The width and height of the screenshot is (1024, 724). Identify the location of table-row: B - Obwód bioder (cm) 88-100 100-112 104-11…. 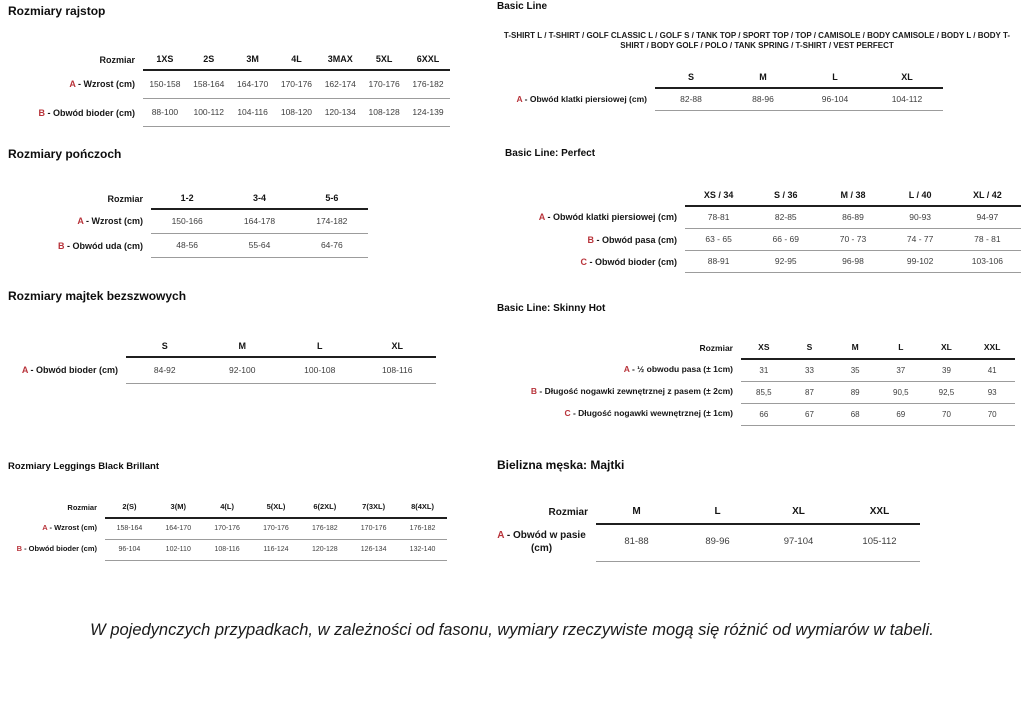
(229, 113).